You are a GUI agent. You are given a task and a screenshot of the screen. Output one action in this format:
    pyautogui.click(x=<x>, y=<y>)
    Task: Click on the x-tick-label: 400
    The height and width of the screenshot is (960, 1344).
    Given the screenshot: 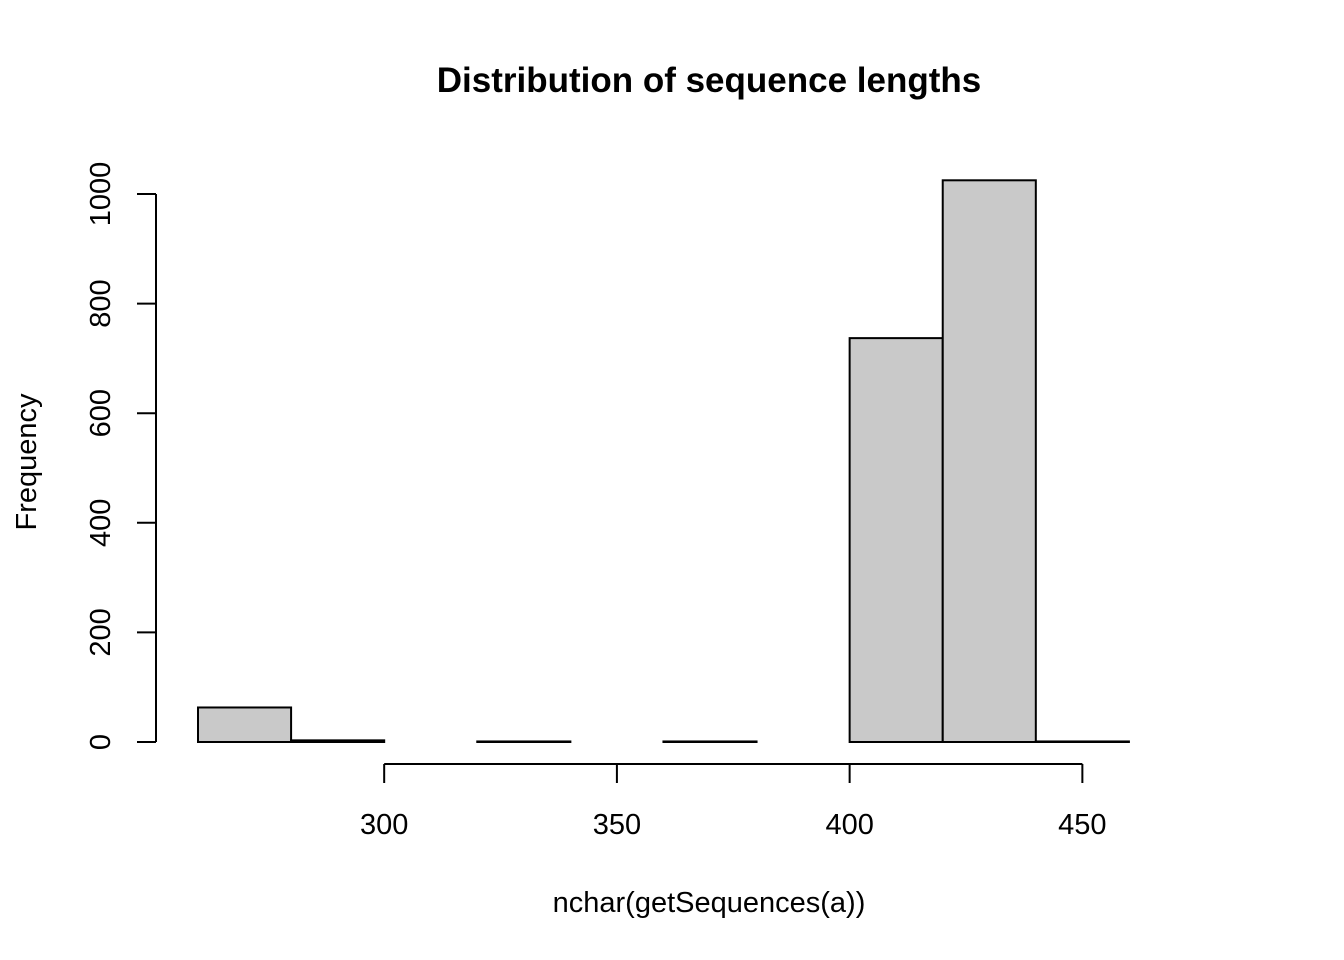 What is the action you would take?
    pyautogui.click(x=849, y=825)
    